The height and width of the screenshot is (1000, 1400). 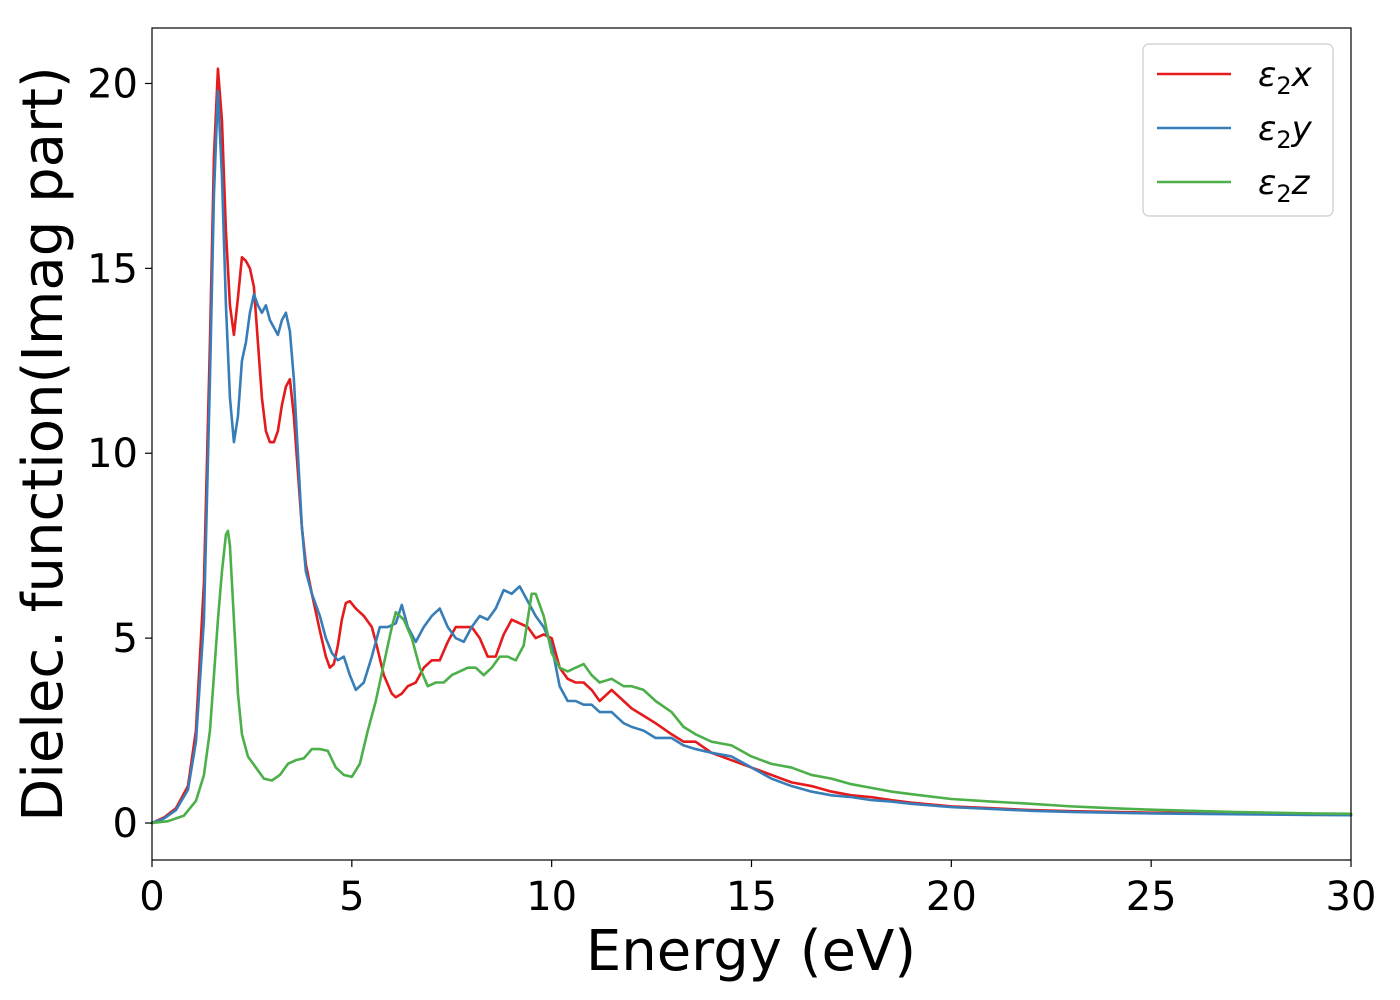 I want to click on legend-label-x: ε2x, so click(x=1285, y=77).